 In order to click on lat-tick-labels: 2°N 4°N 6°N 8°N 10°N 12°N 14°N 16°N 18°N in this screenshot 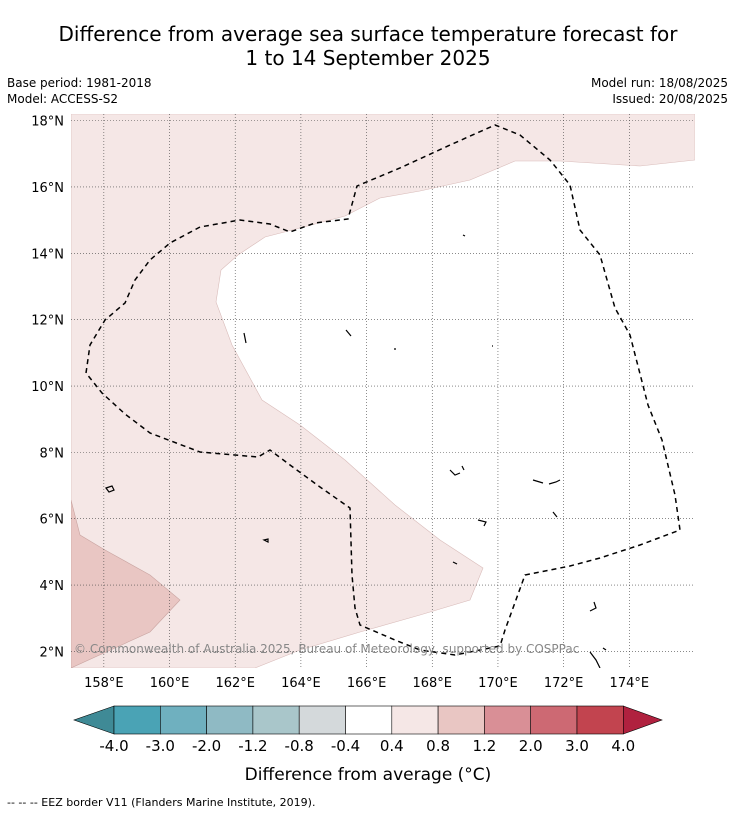, I will do `click(47, 388)`.